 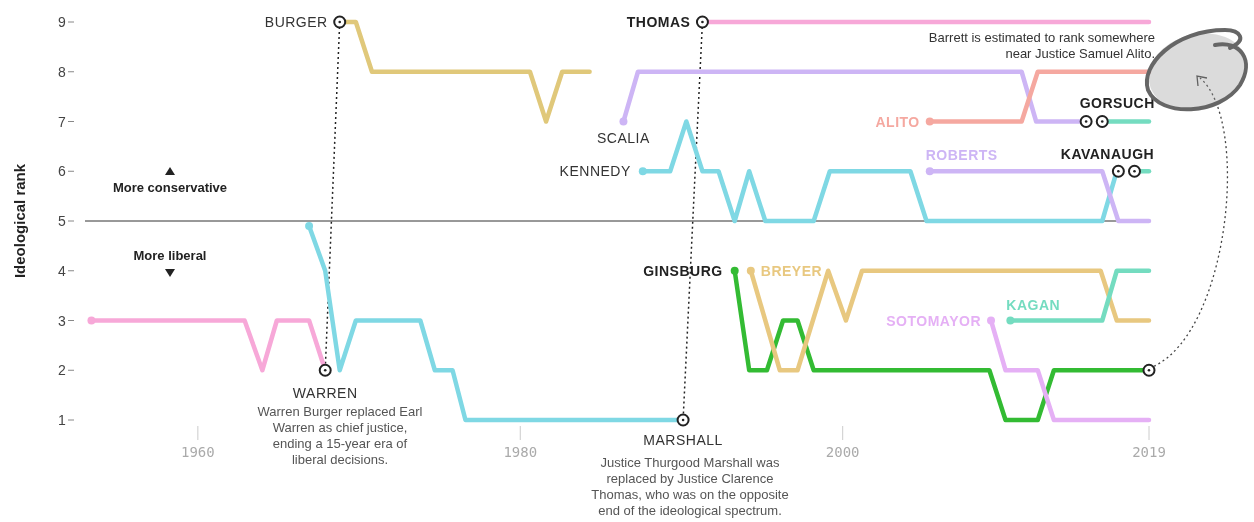 I want to click on series-label: KAGAN, so click(x=1033, y=304).